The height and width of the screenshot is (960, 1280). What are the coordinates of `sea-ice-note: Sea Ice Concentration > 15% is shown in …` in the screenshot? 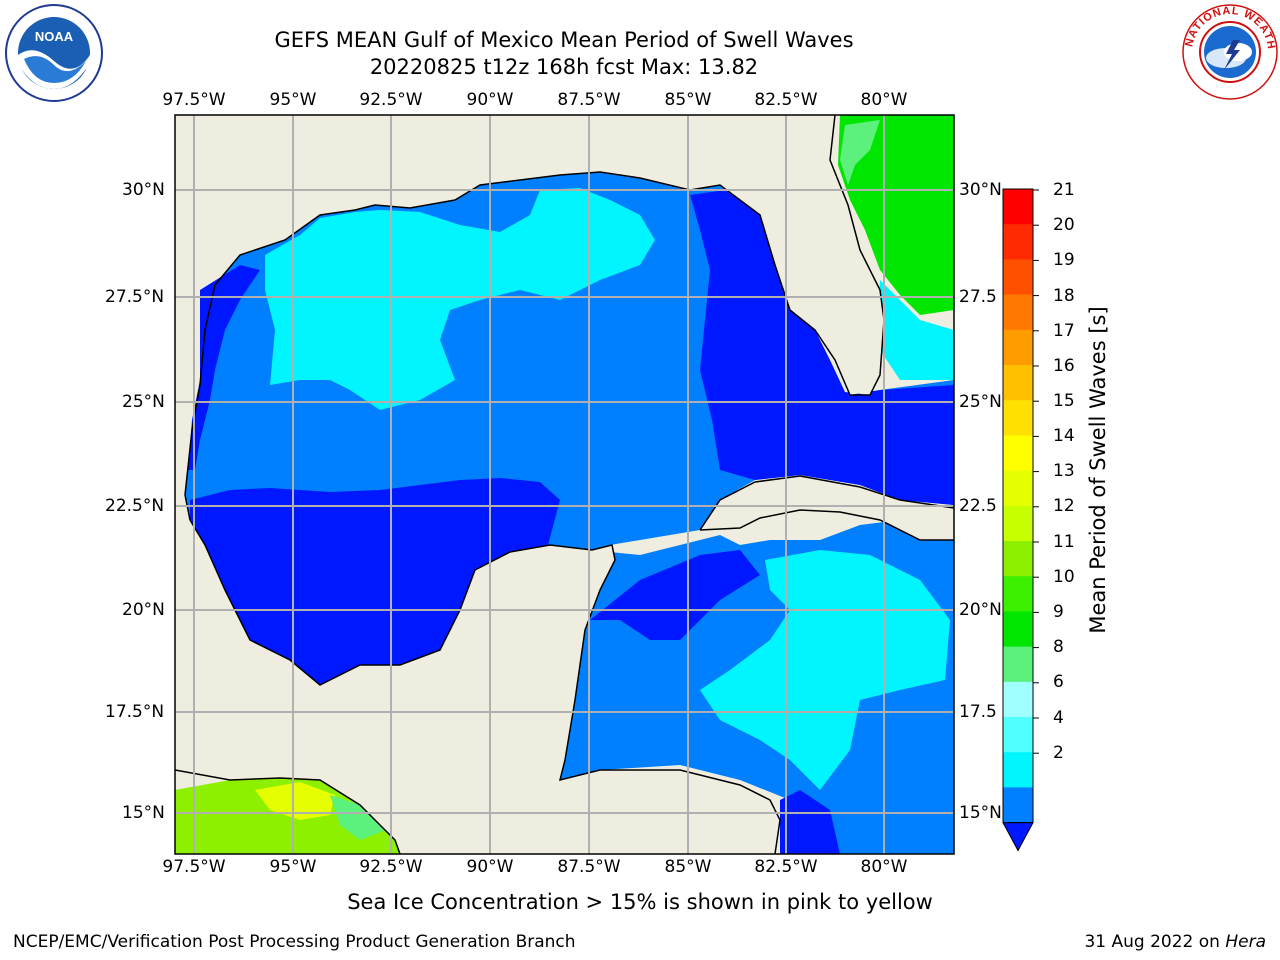 It's located at (640, 902).